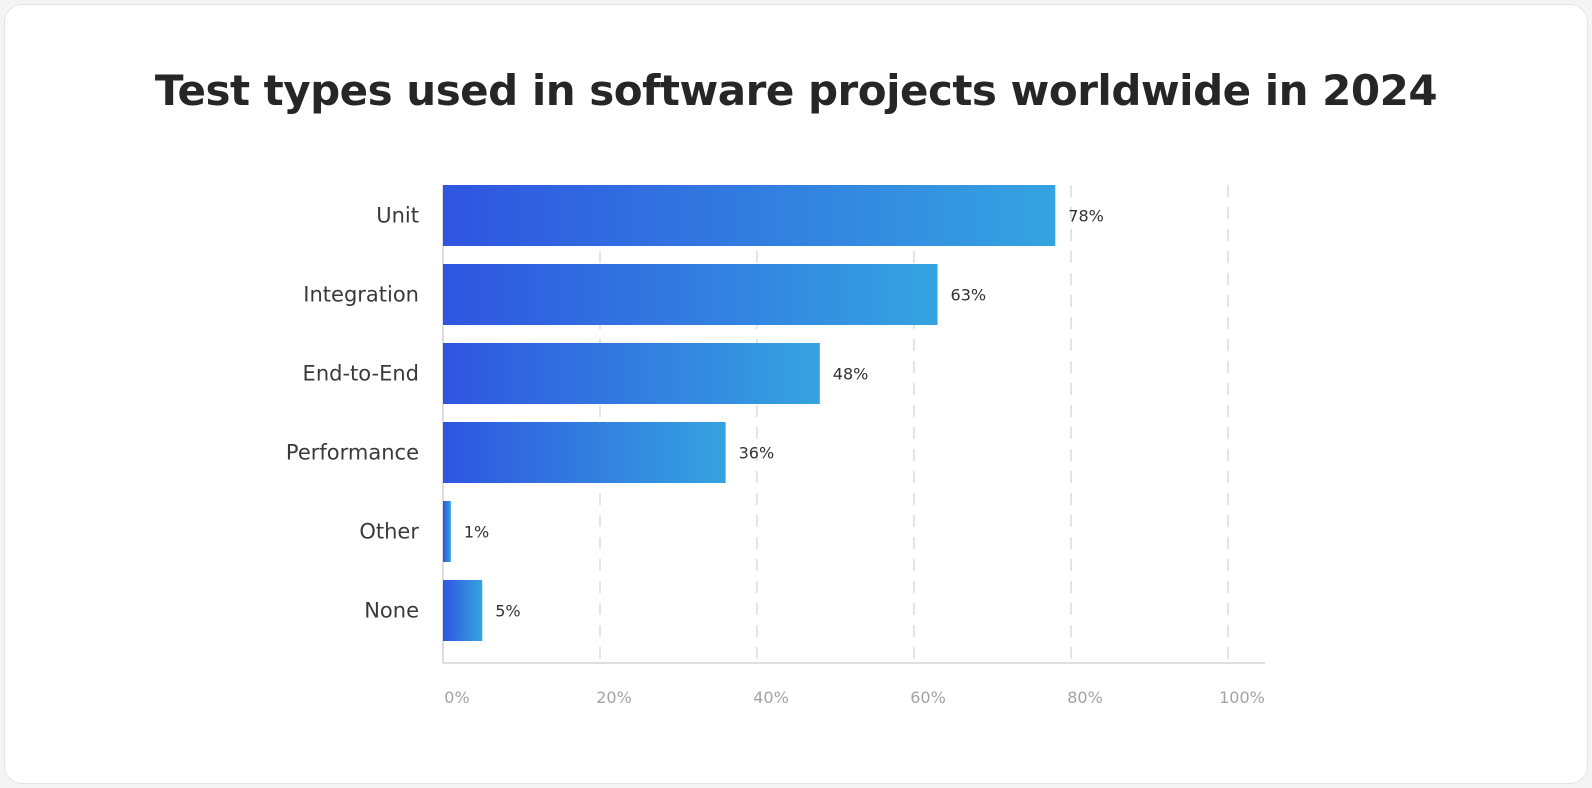 The image size is (1592, 788). What do you see at coordinates (456, 697) in the screenshot?
I see `x-tick-label: 0%` at bounding box center [456, 697].